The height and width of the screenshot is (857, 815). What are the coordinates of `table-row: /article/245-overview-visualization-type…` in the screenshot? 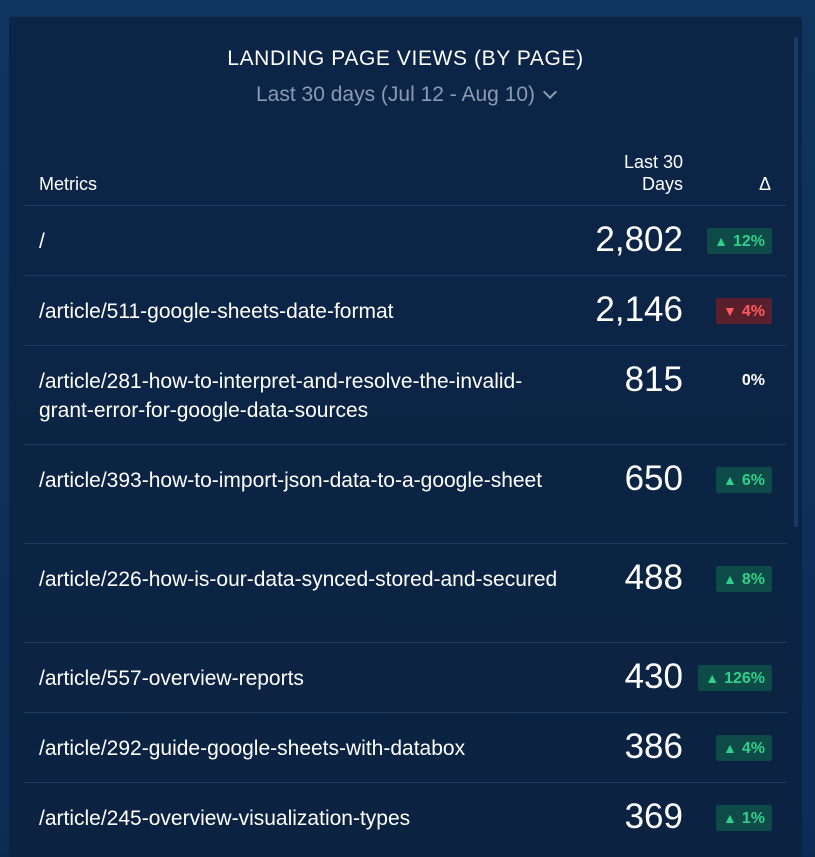 It's located at (405, 817).